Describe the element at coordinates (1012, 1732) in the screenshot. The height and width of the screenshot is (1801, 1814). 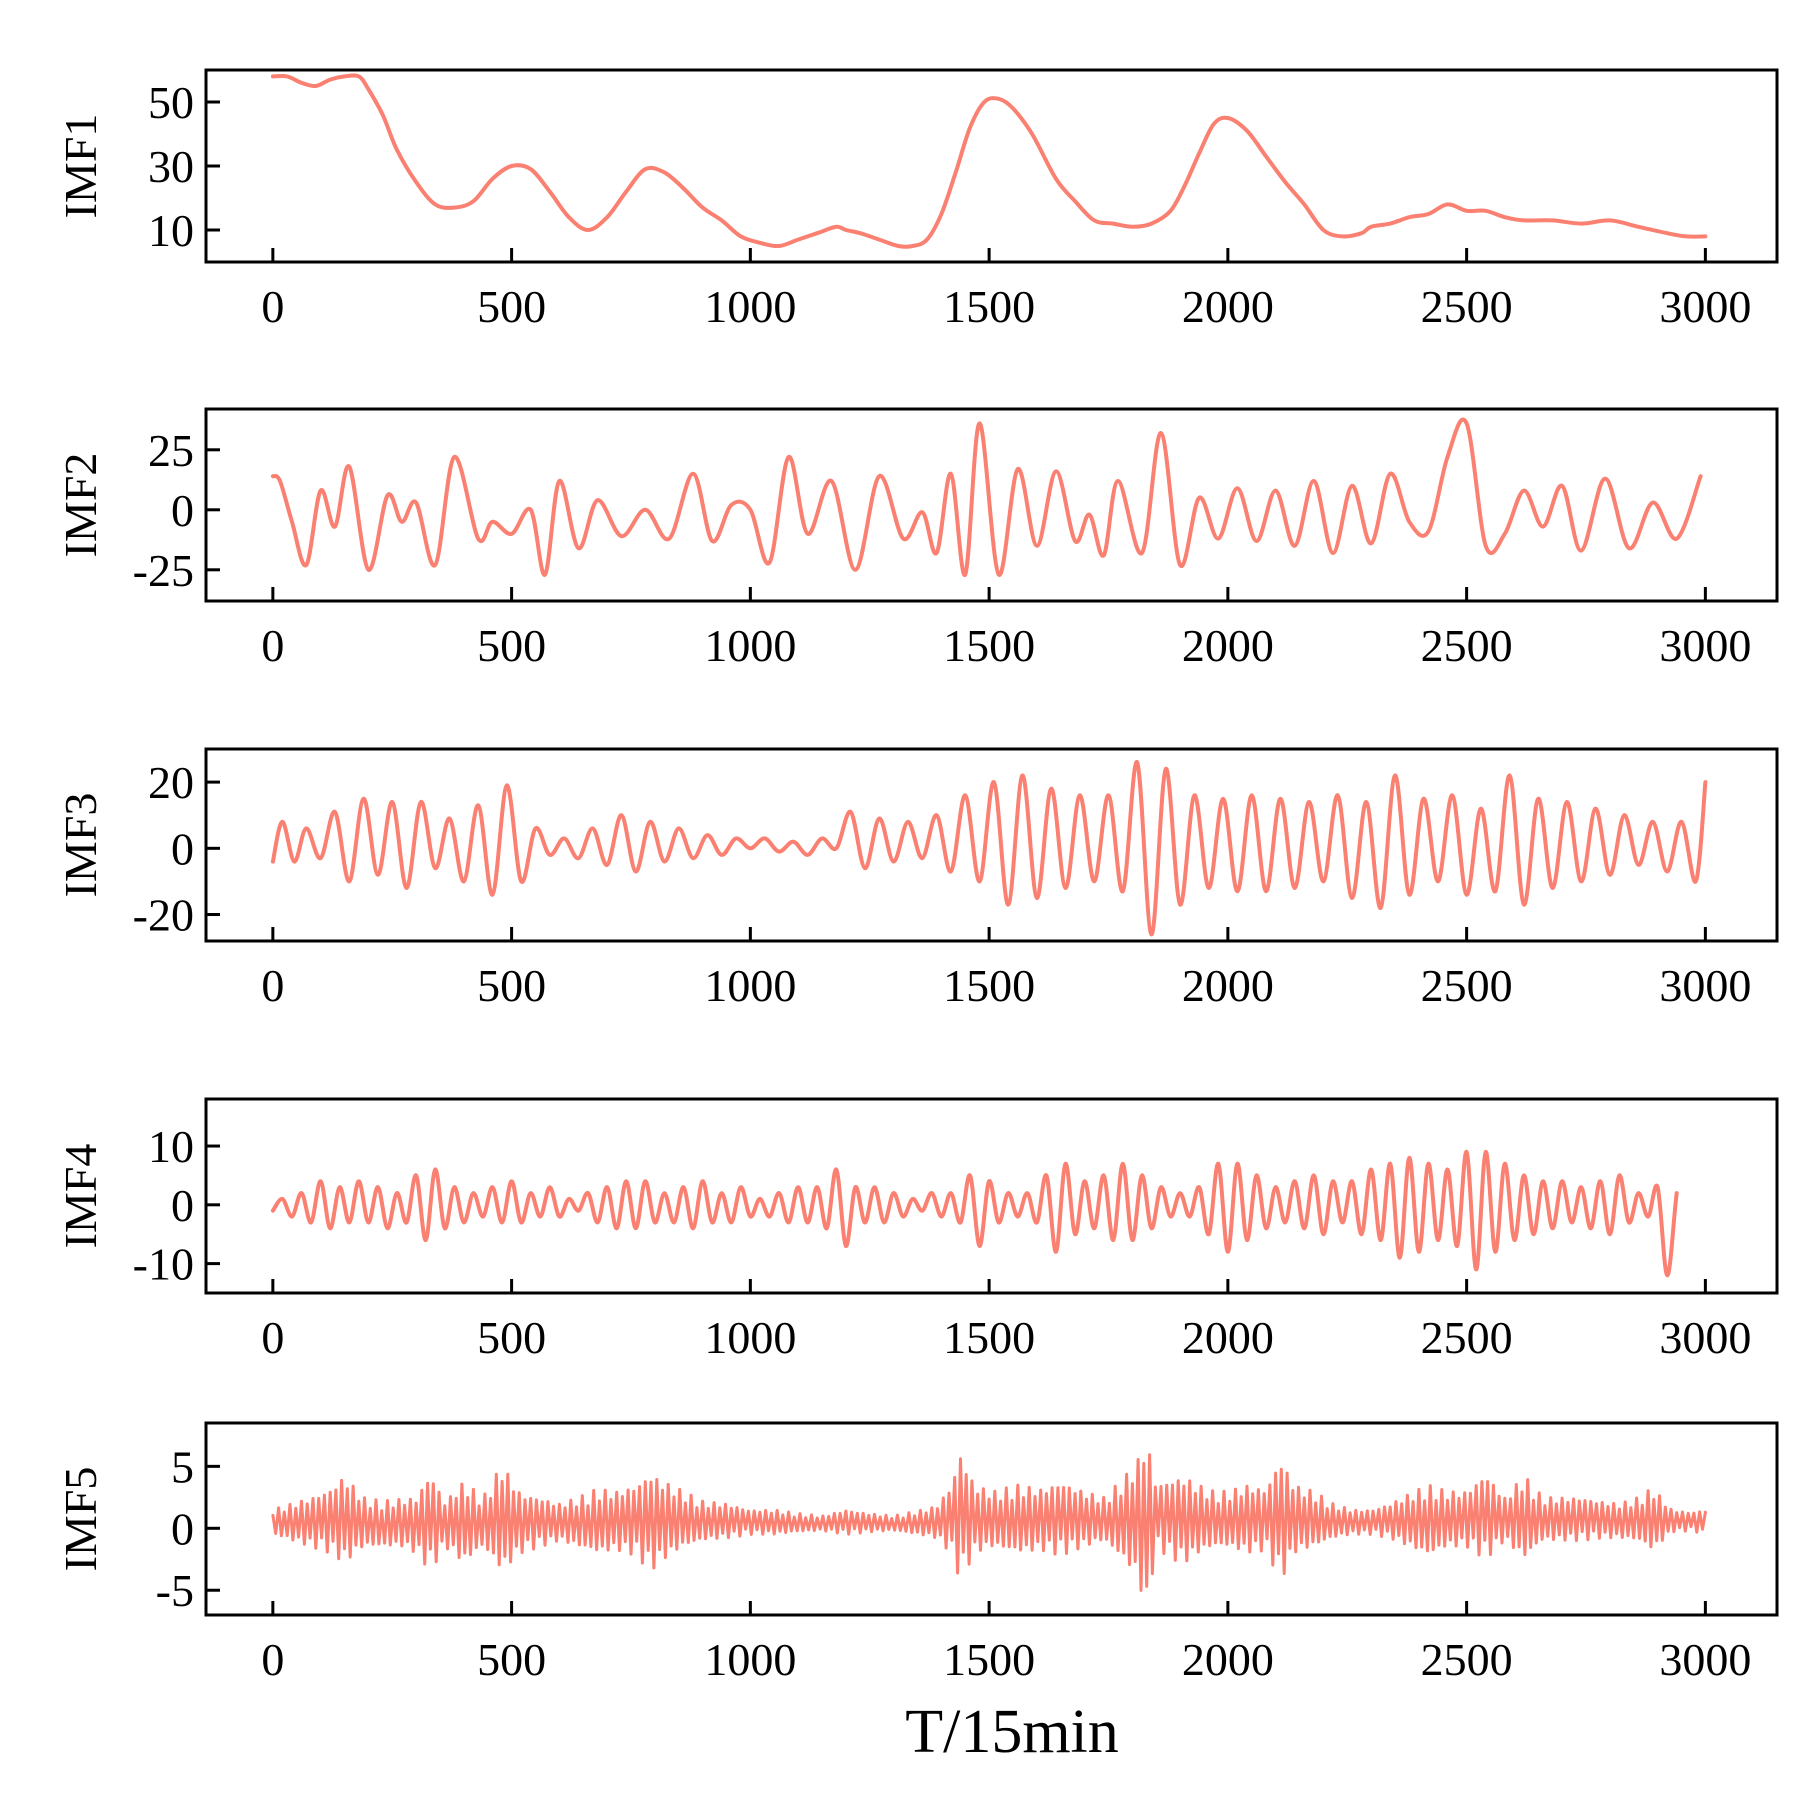
I see `x-axis-label: T/15min` at that location.